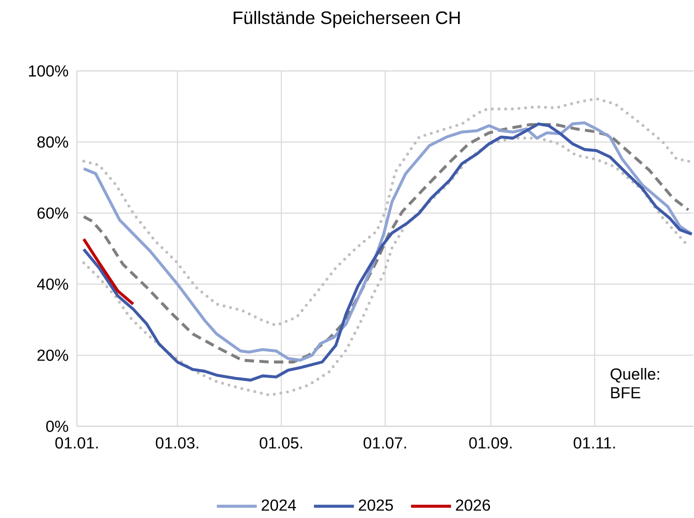  Describe the element at coordinates (594, 442) in the screenshot. I see `x-tick-label: 01.11.` at that location.